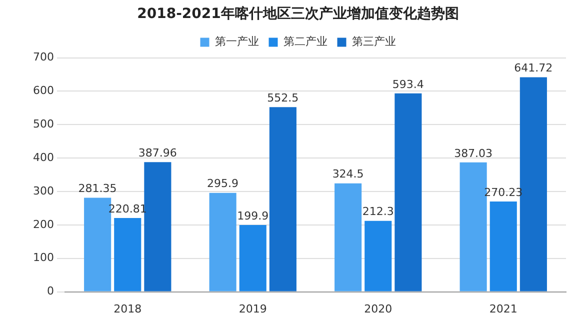 The width and height of the screenshot is (576, 327). What do you see at coordinates (378, 309) in the screenshot?
I see `x-tick-label: 2020` at bounding box center [378, 309].